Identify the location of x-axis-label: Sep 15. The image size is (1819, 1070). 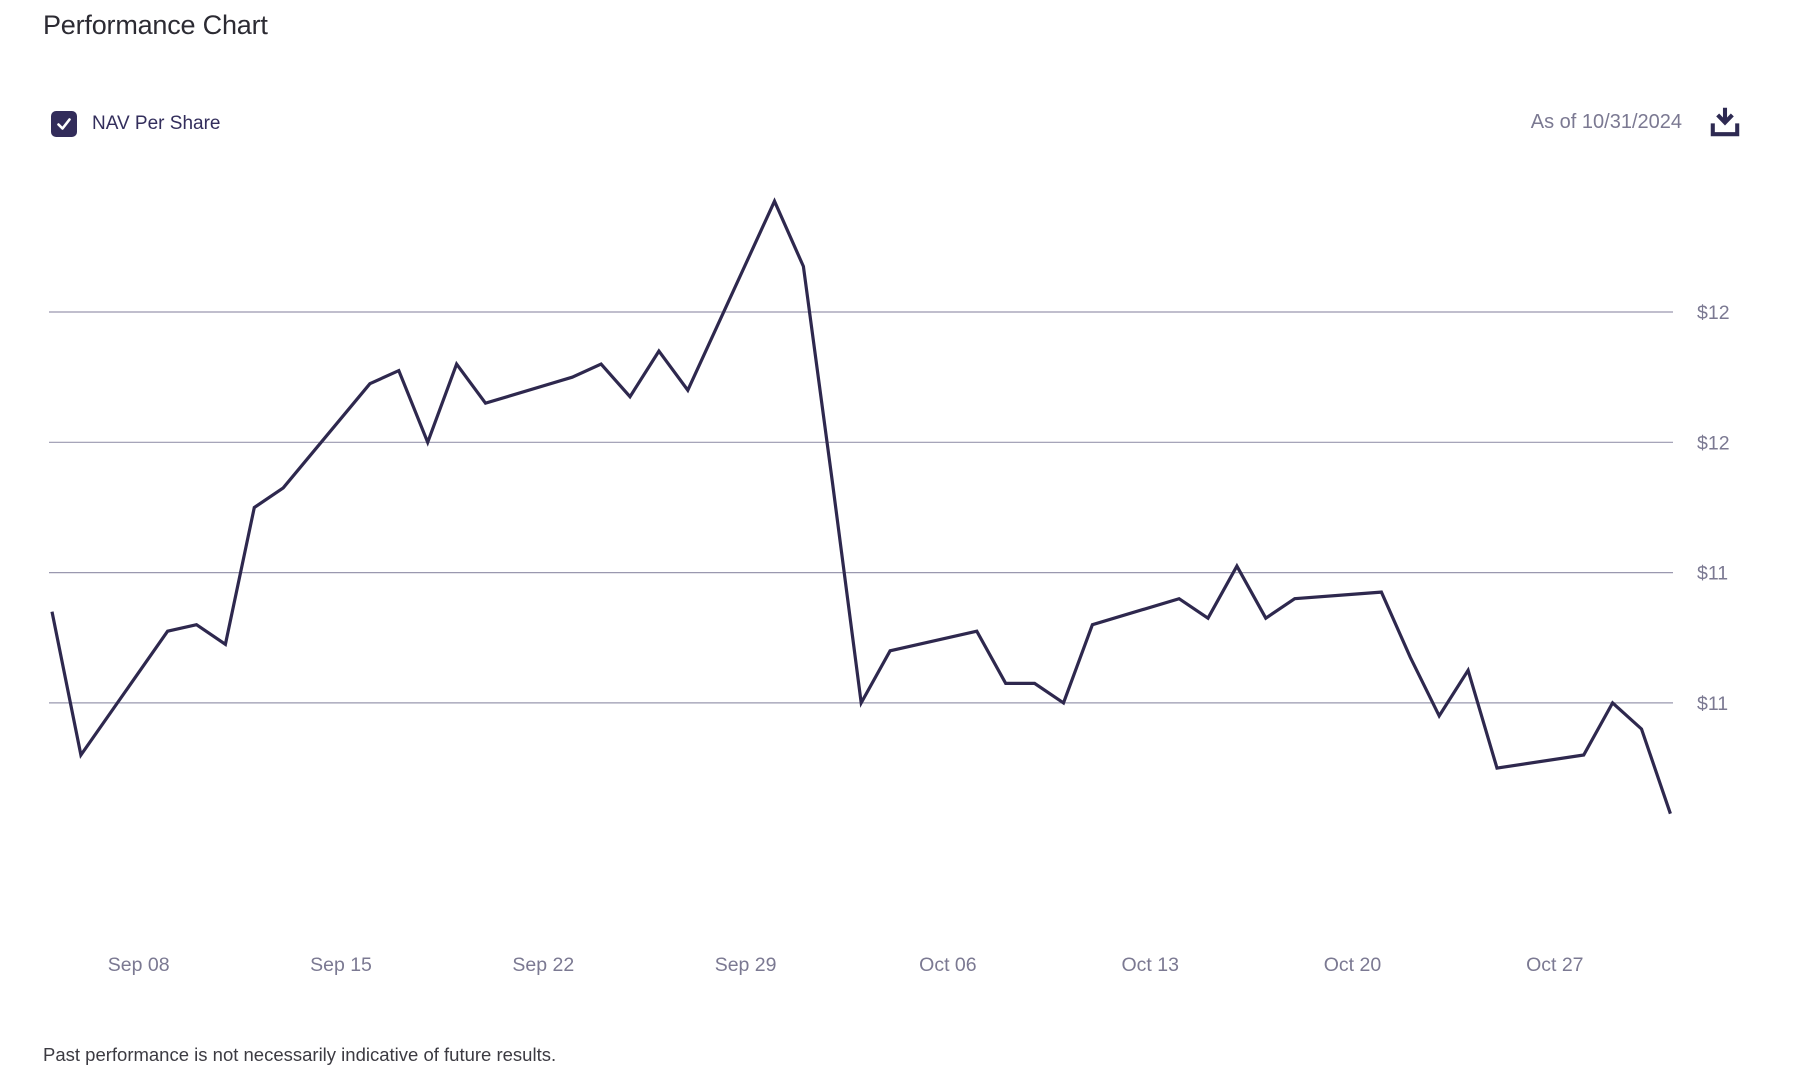
(341, 965).